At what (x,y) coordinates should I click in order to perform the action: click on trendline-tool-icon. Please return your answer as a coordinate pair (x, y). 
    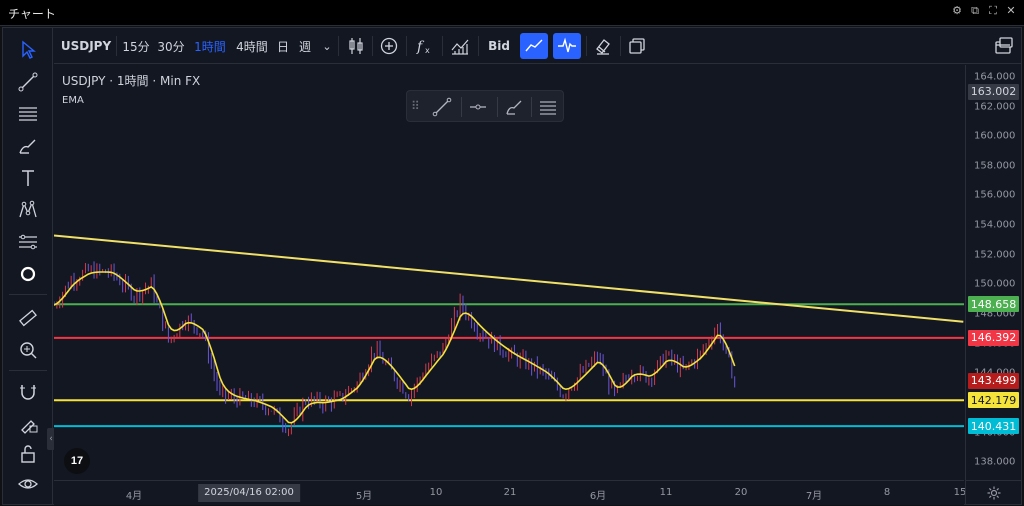
    Looking at the image, I should click on (28, 82).